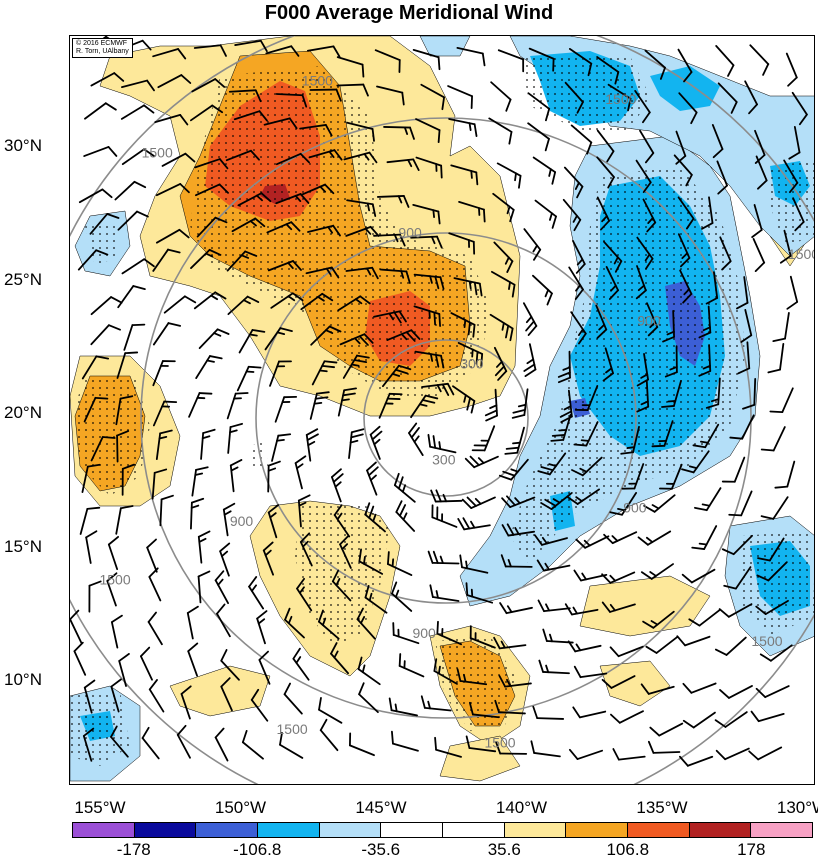 This screenshot has height=861, width=818. What do you see at coordinates (102, 51) in the screenshot?
I see `credit-line: R. Torn, UAlbany` at bounding box center [102, 51].